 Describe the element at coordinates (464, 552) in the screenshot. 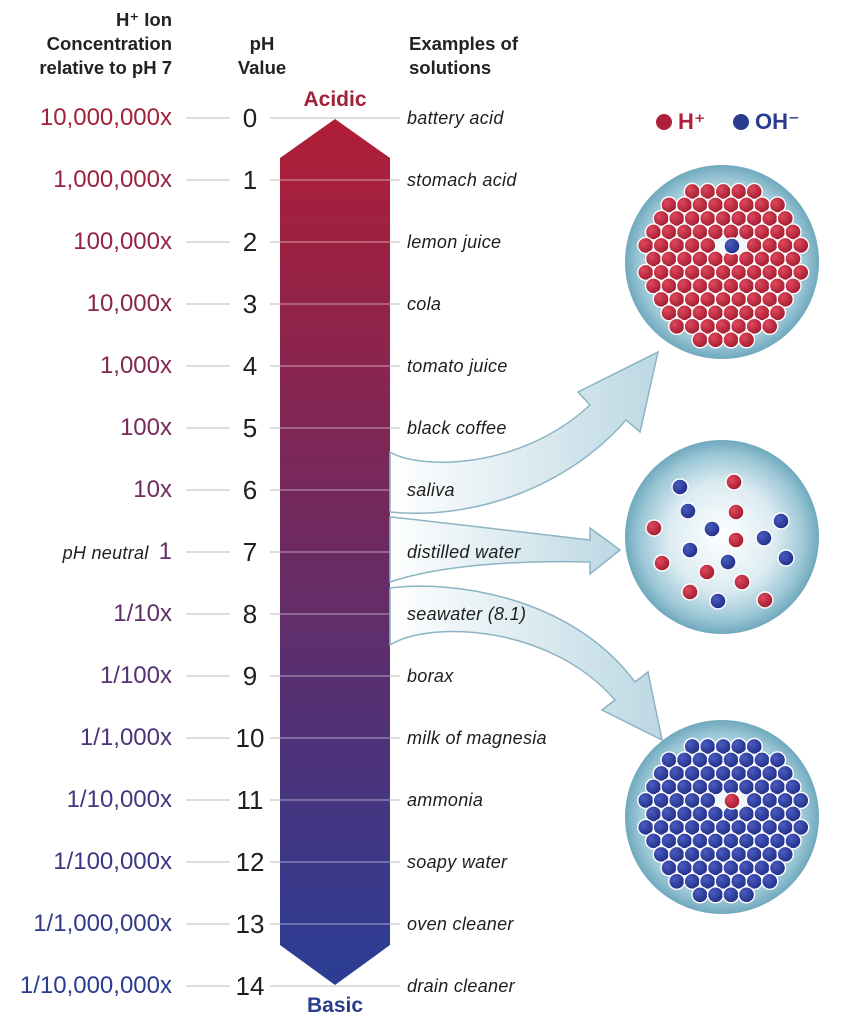

I see `example-solution: distilled water` at that location.